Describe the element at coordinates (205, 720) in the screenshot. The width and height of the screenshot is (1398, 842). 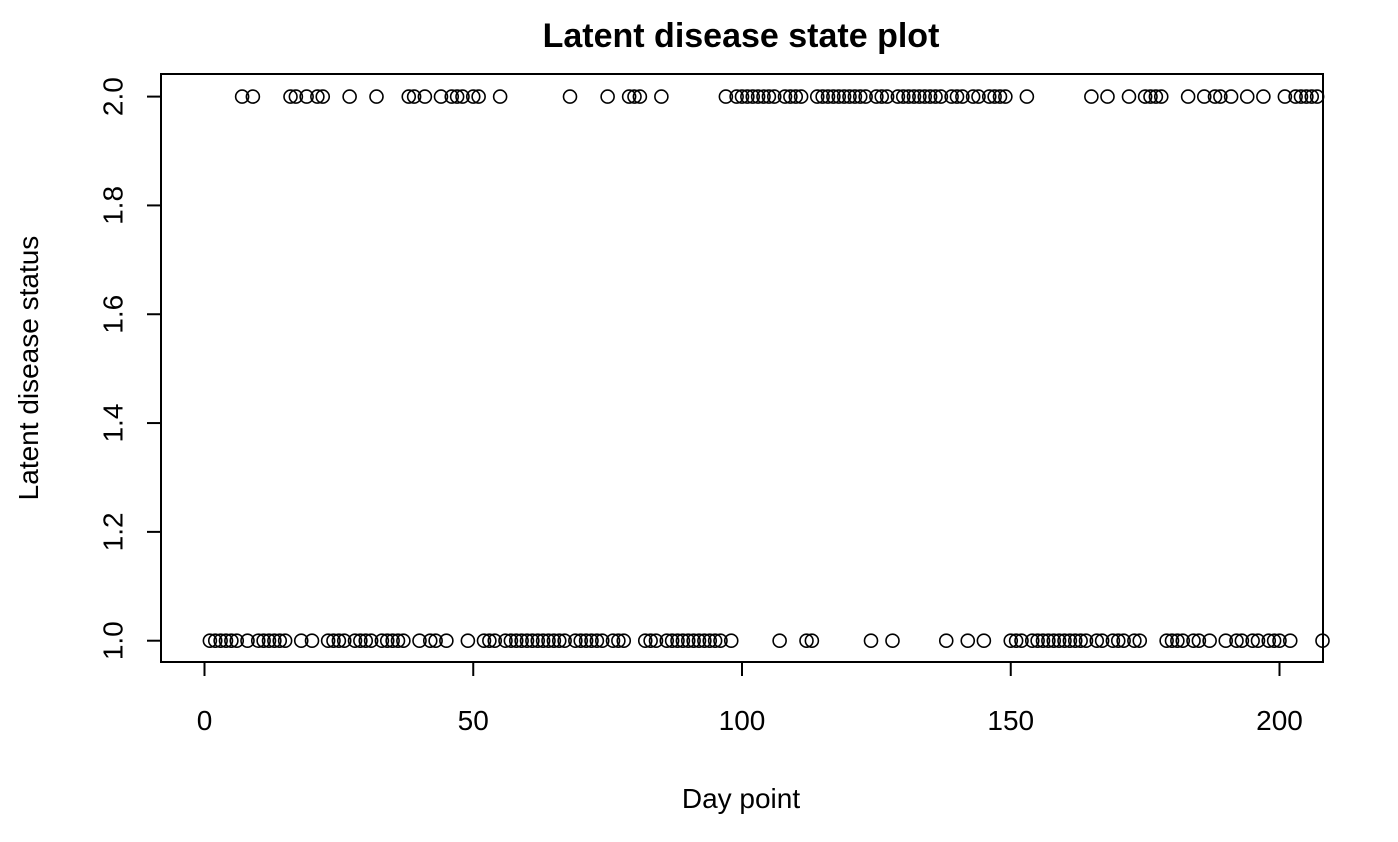
I see `x-axis-tick-label: 0` at that location.